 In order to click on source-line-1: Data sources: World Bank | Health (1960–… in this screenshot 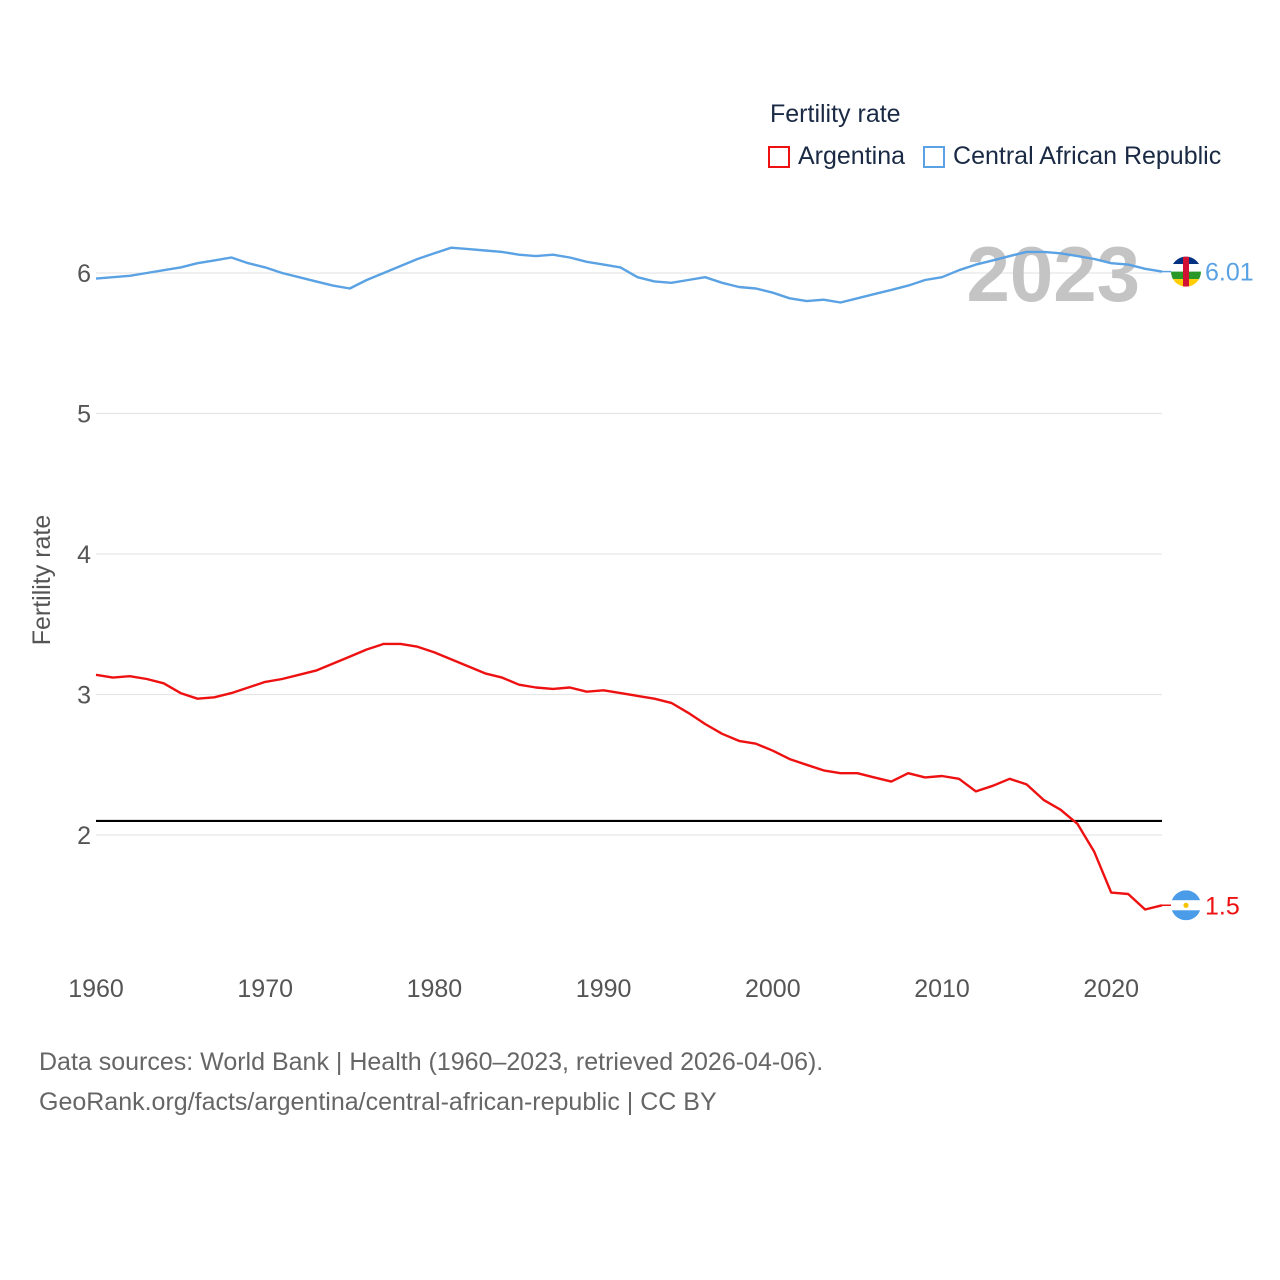, I will do `click(431, 1062)`.